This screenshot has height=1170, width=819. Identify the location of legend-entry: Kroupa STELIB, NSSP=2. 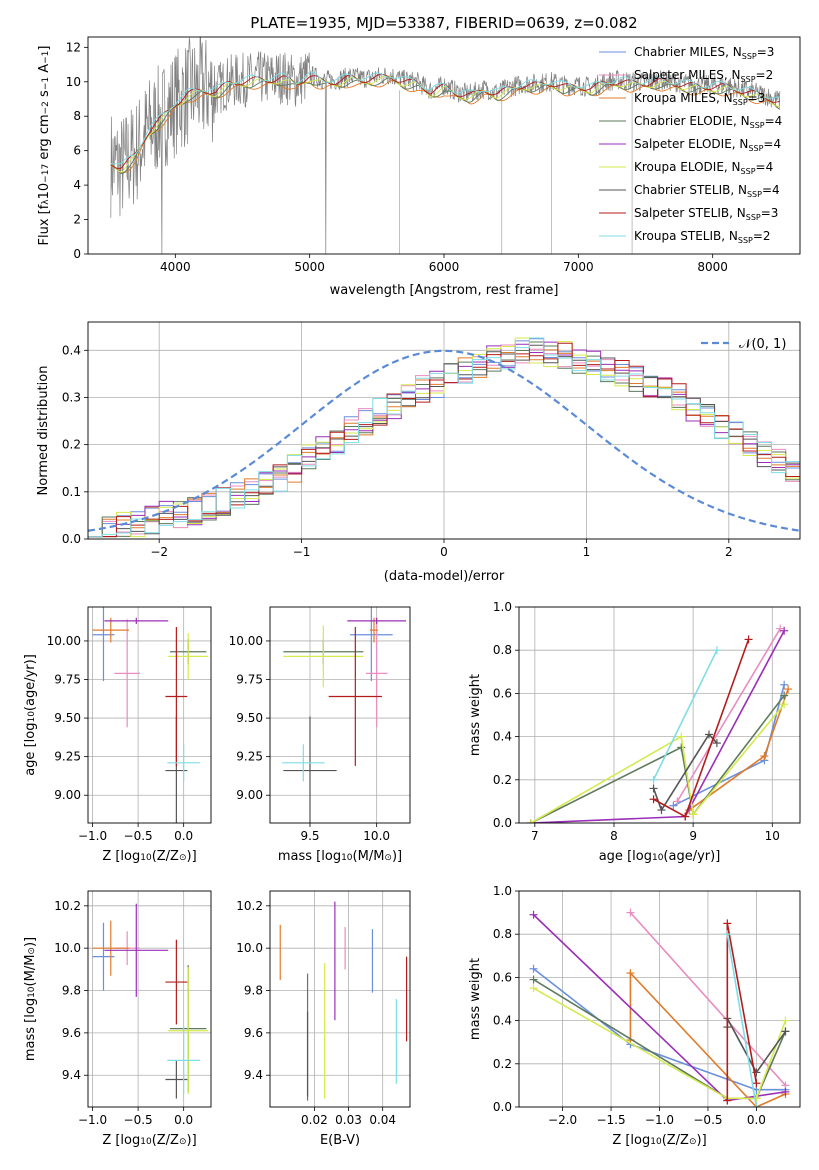
(702, 237).